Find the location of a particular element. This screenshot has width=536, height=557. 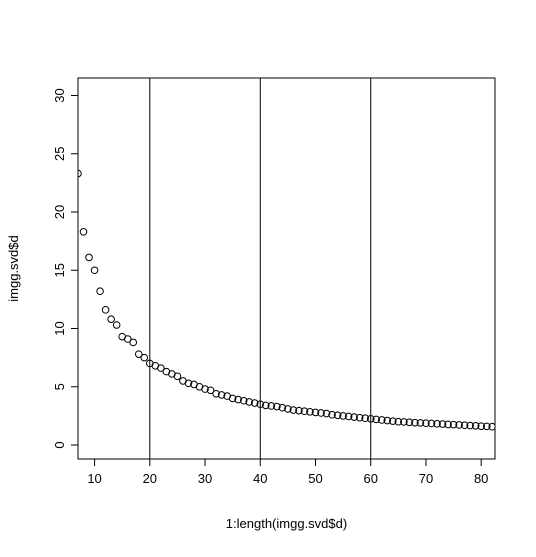

y-tick-label: 25 is located at coordinates (59, 153).